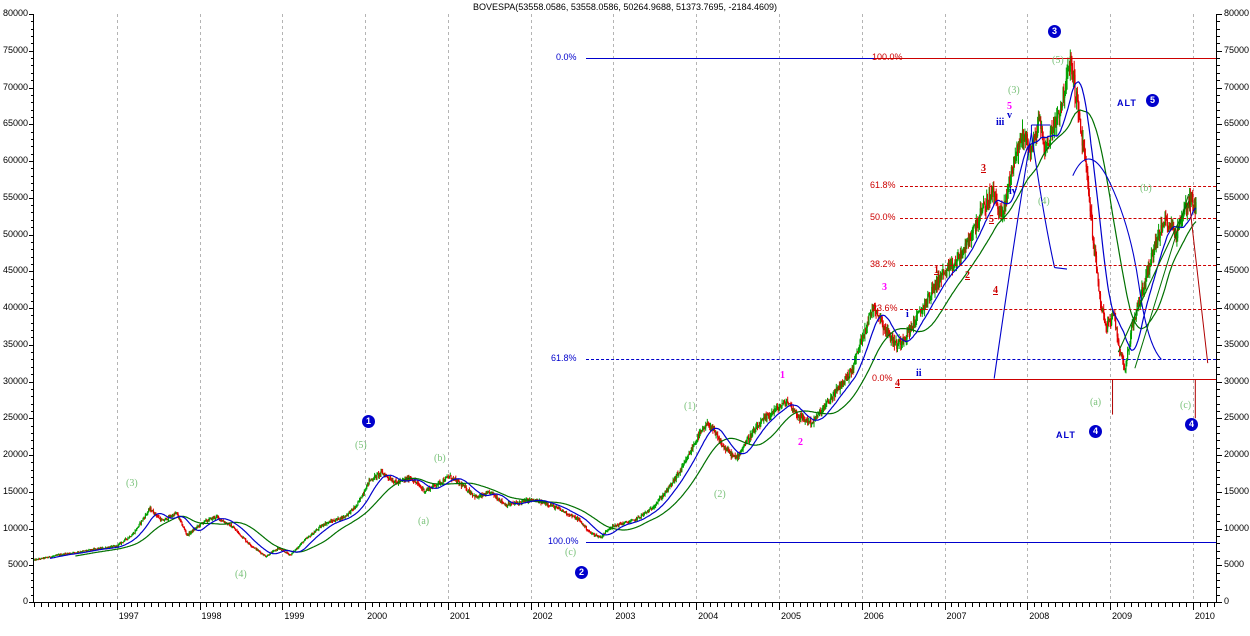  What do you see at coordinates (440, 458) in the screenshot?
I see `wave-label-intermediate: (b)` at bounding box center [440, 458].